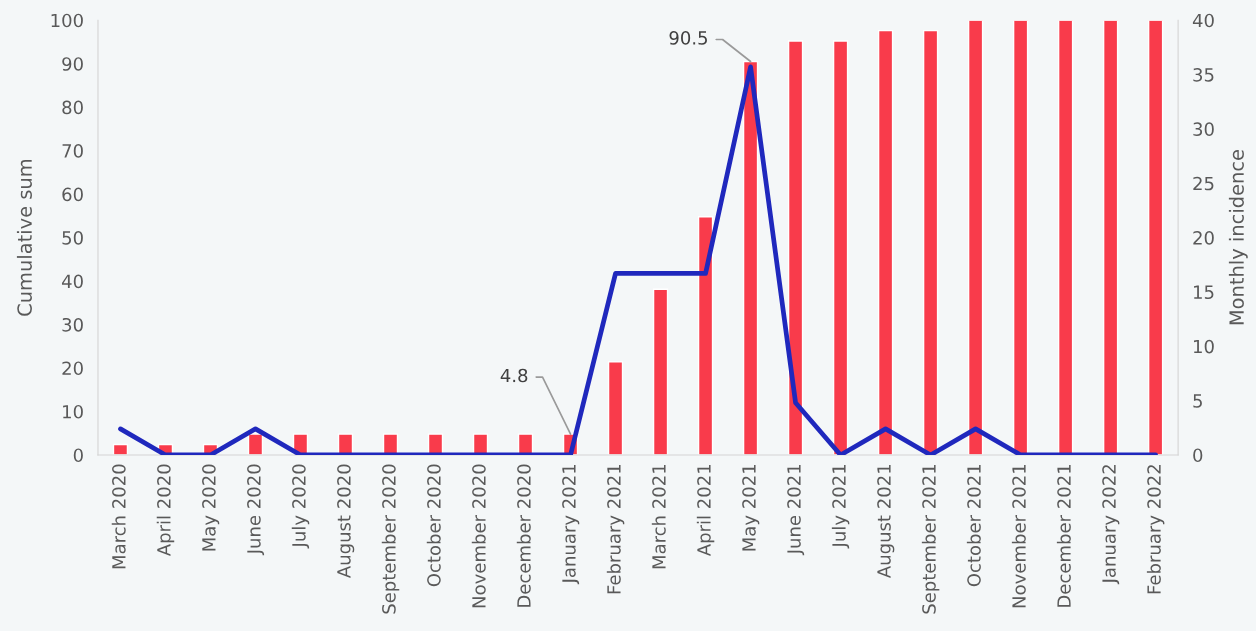 This screenshot has width=1256, height=631. What do you see at coordinates (688, 38) in the screenshot?
I see `annotation: 90.5` at bounding box center [688, 38].